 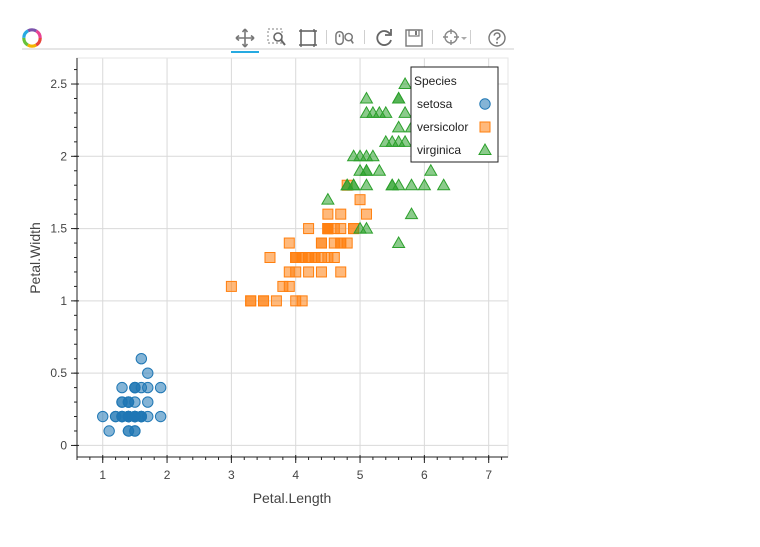 I want to click on legend-label-versicolor: versicolor, so click(x=442, y=127).